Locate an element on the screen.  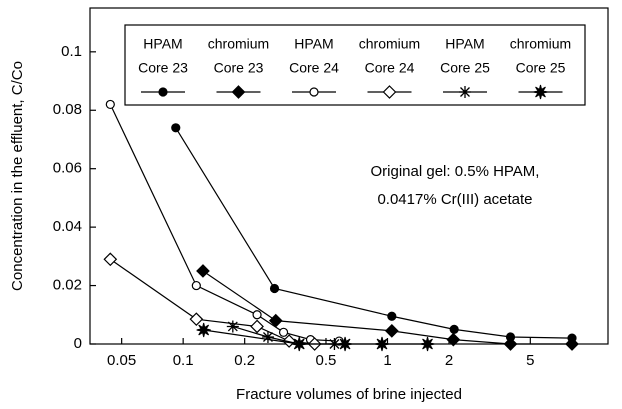
legend-box is located at coordinates (355, 65).